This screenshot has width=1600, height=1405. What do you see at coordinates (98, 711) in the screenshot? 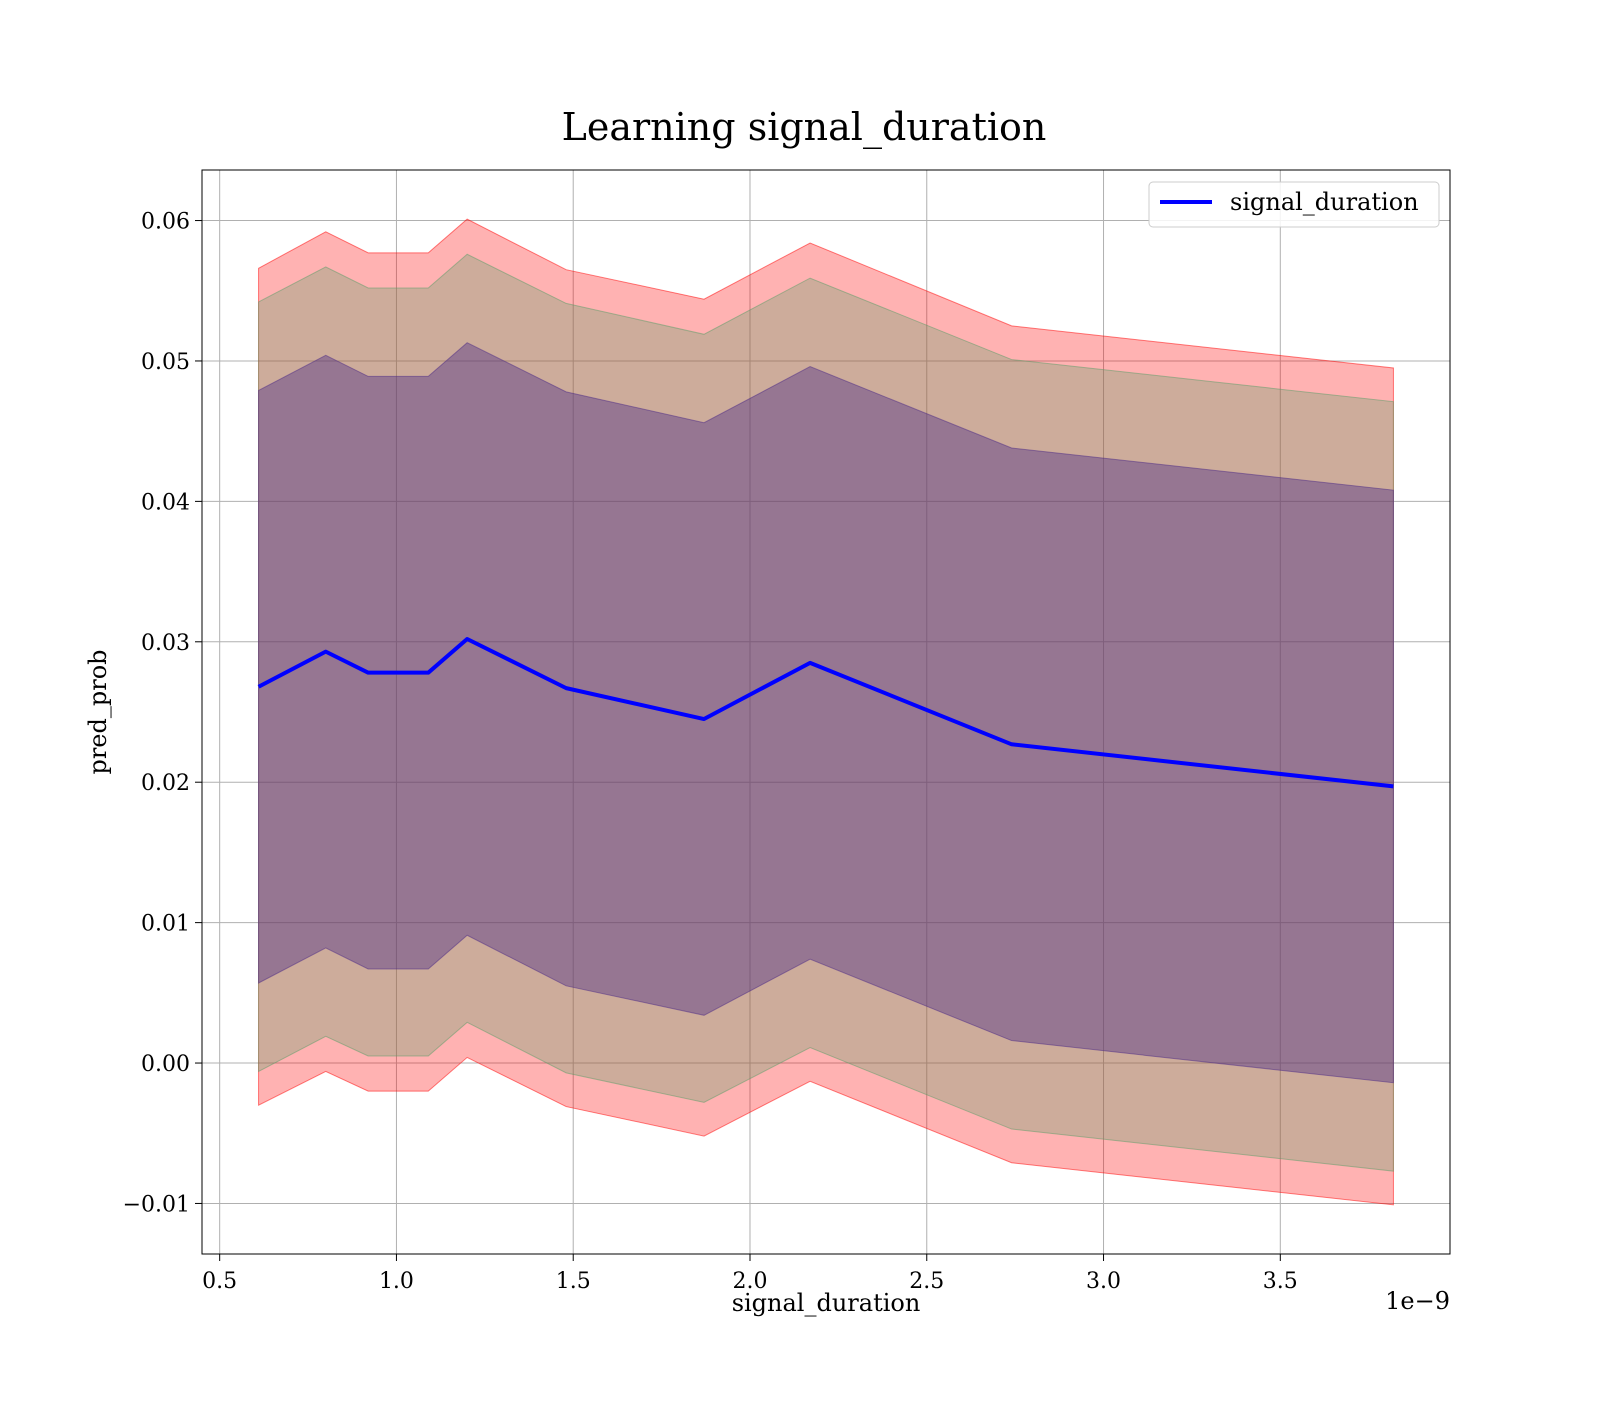
I see `y-axis-label: pred_prob` at bounding box center [98, 711].